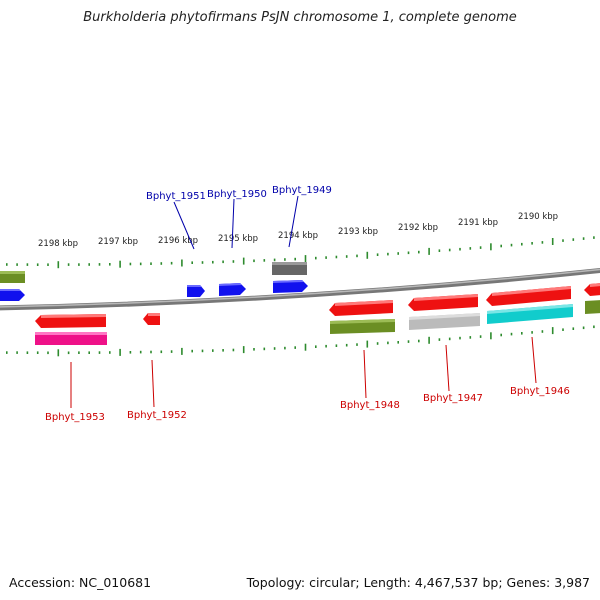 Image resolution: width=600 pixels, height=600 pixels. Describe the element at coordinates (370, 405) in the screenshot. I see `gene-label-lower: Bphyt_1948` at that location.